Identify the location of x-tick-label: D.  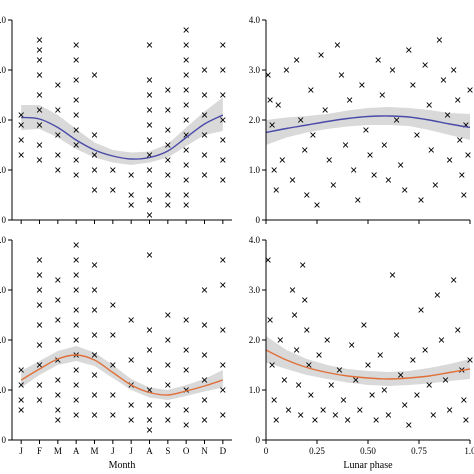
(223, 451).